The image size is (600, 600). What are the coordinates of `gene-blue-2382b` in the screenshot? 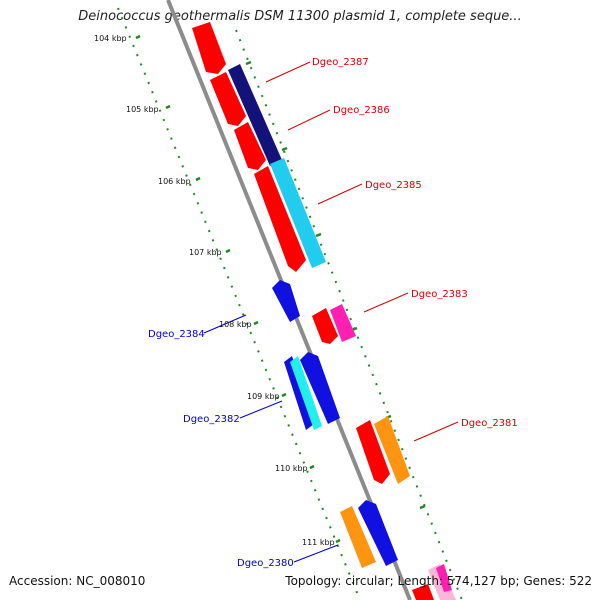 It's located at (320, 388).